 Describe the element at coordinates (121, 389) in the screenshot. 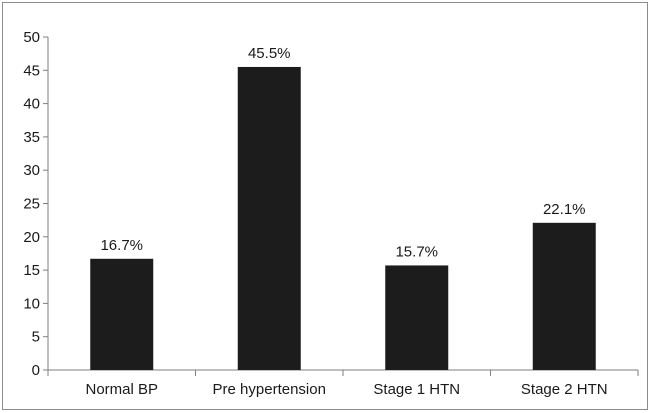

I see `x-tick-label: Normal BP` at that location.